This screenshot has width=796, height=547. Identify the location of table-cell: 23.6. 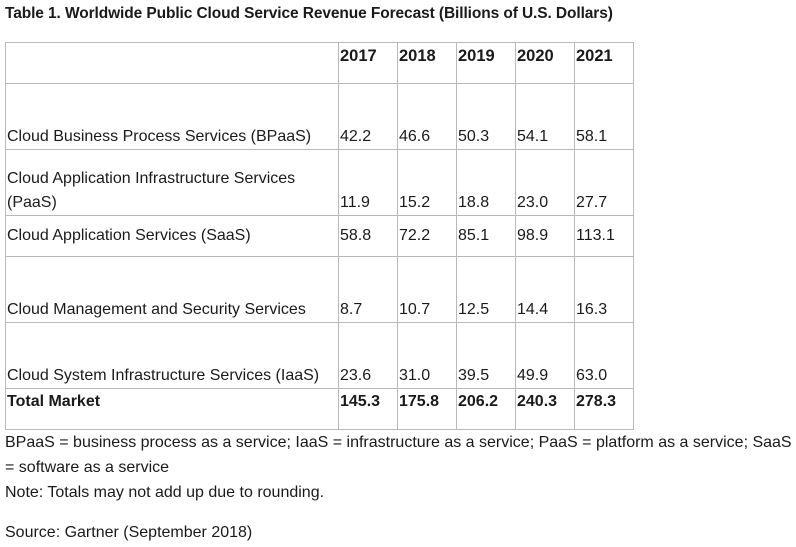
(368, 355).